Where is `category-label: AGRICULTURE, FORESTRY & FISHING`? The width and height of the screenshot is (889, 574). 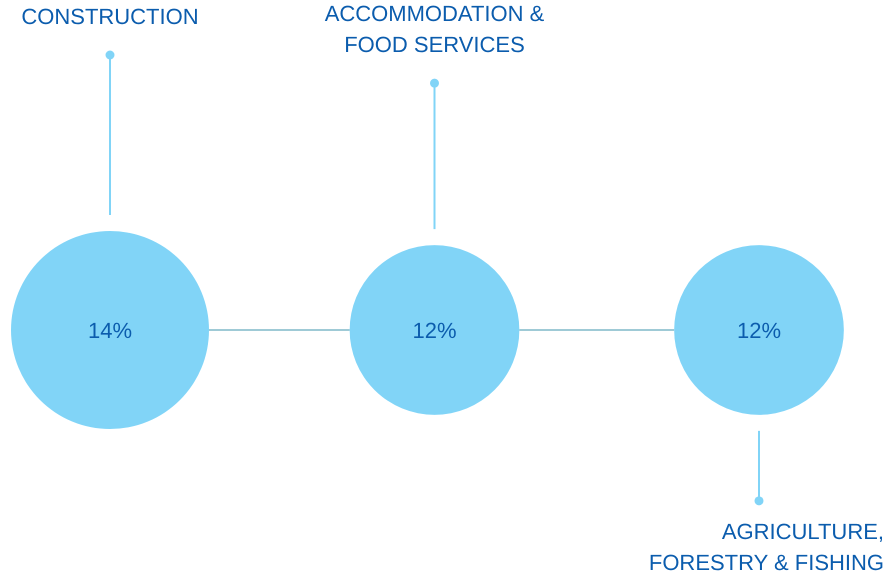 category-label: AGRICULTURE, FORESTRY & FISHING is located at coordinates (766, 546).